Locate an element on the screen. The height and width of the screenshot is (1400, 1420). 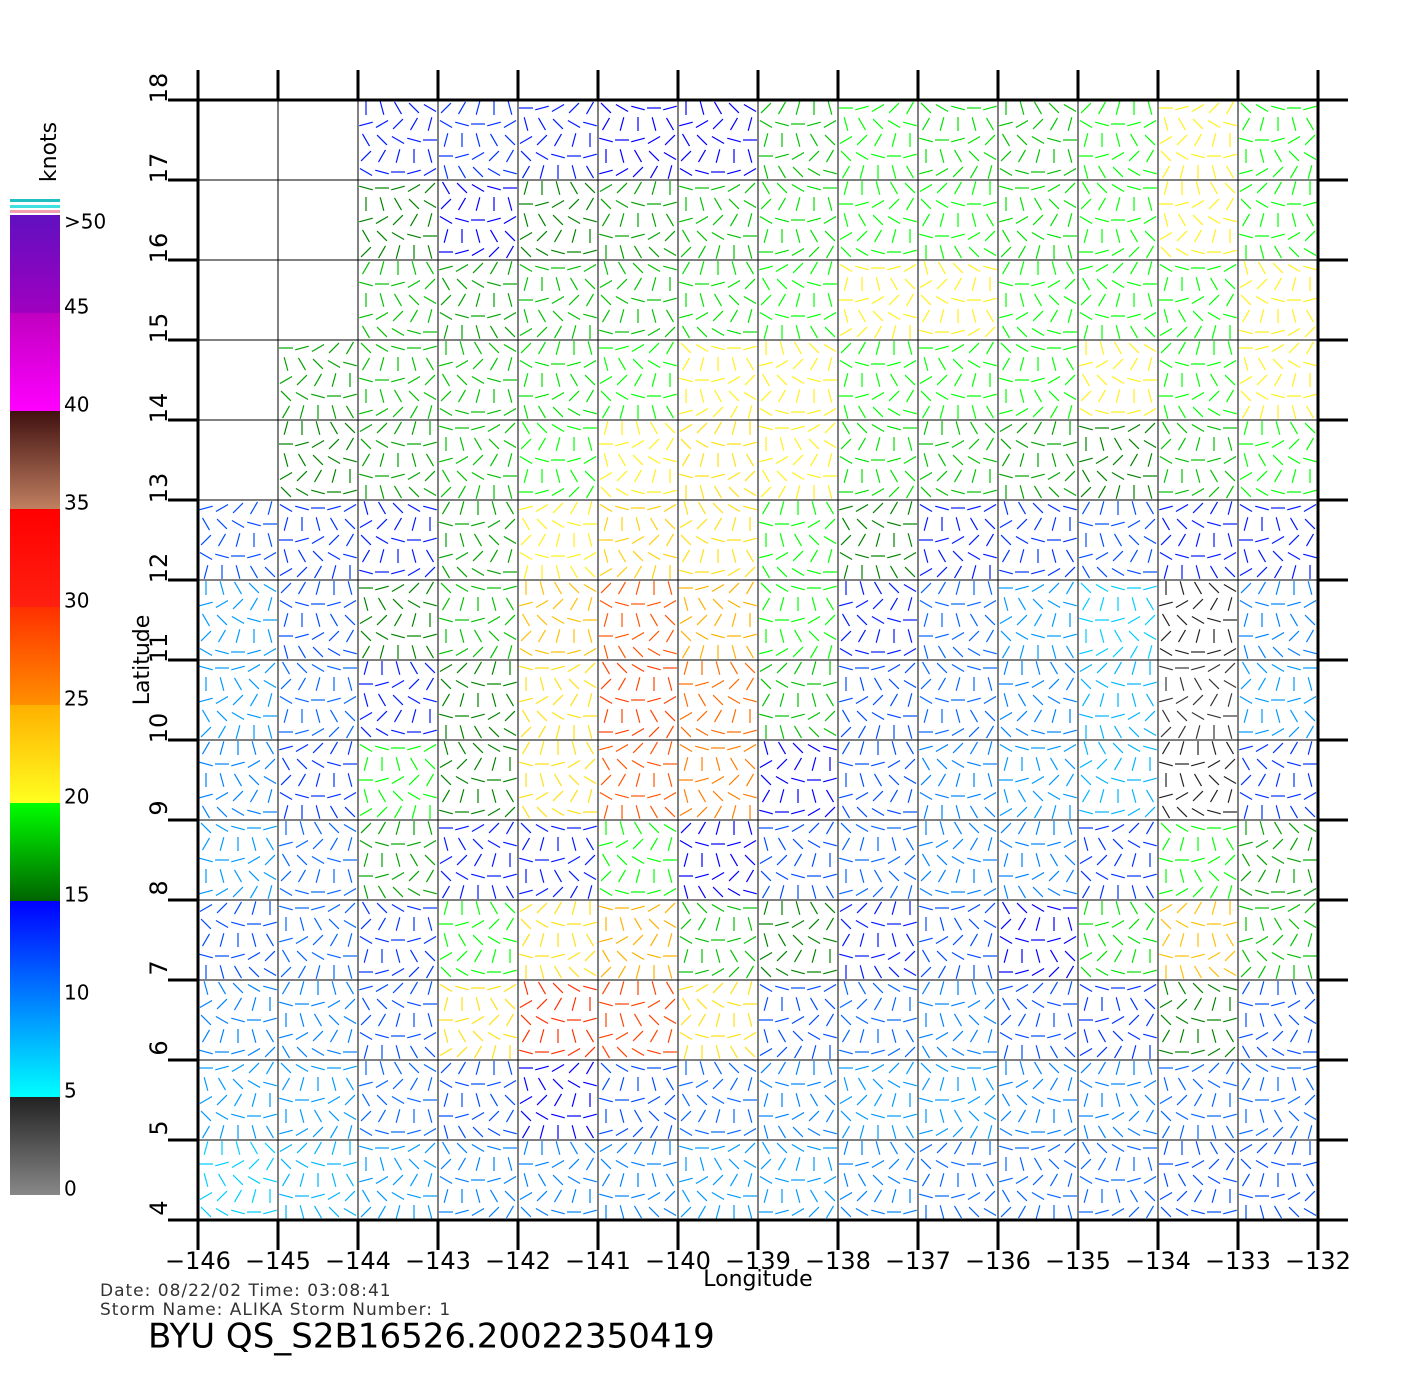
colorbar-cap is located at coordinates (35, 206).